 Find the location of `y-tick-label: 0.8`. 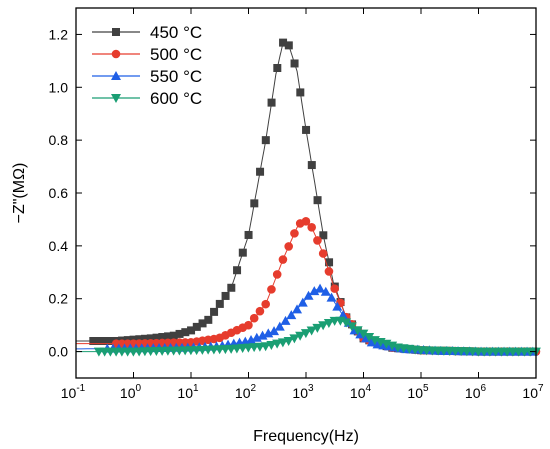

y-tick-label: 0.8 is located at coordinates (59, 140).